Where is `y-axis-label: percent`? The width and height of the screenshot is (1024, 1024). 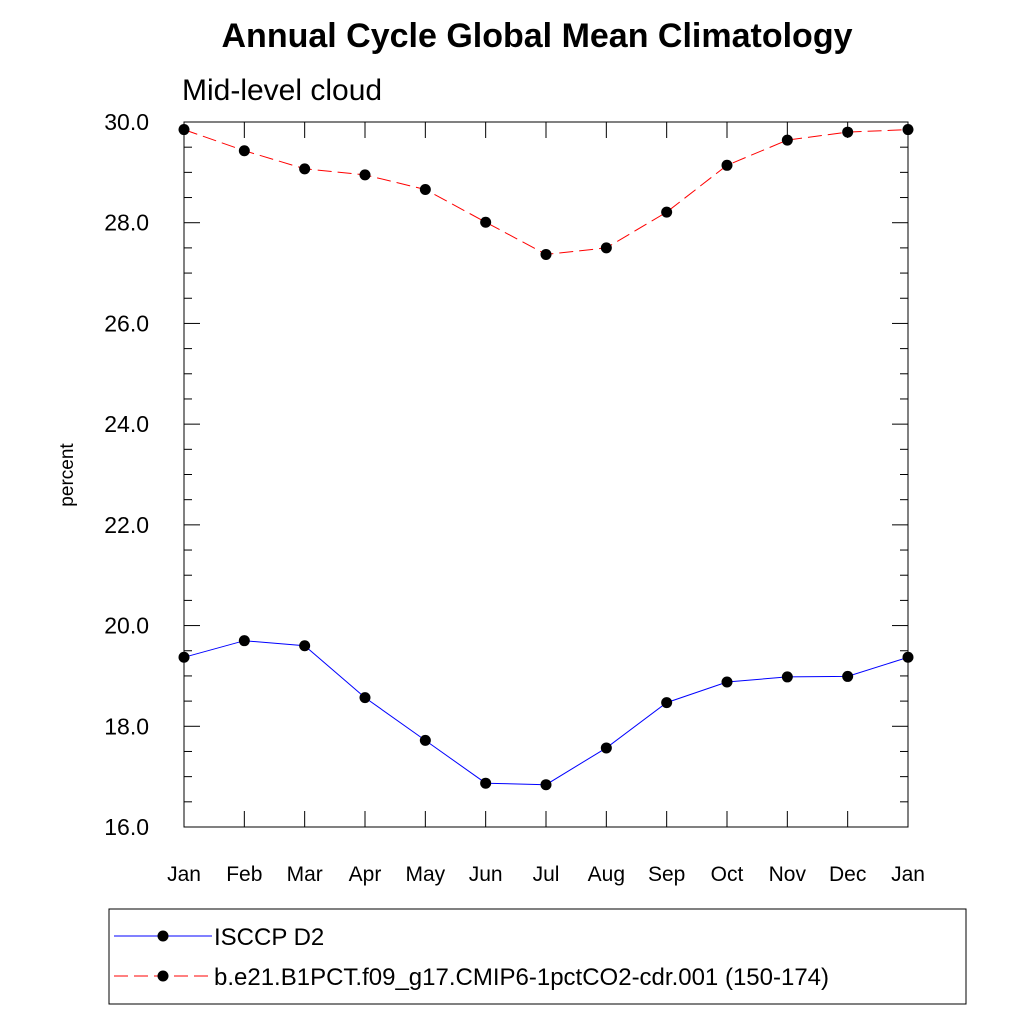 y-axis-label: percent is located at coordinates (67, 475).